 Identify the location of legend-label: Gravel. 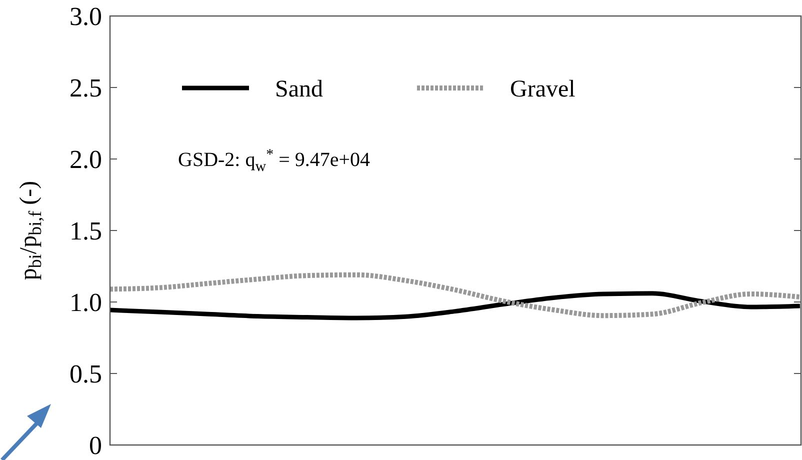
(543, 89).